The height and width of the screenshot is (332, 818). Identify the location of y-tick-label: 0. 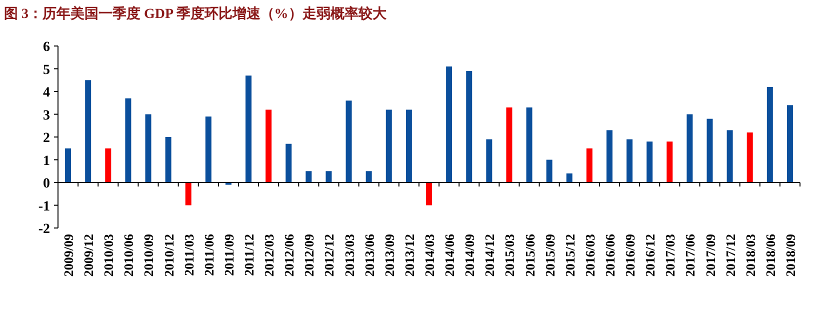
(46, 184).